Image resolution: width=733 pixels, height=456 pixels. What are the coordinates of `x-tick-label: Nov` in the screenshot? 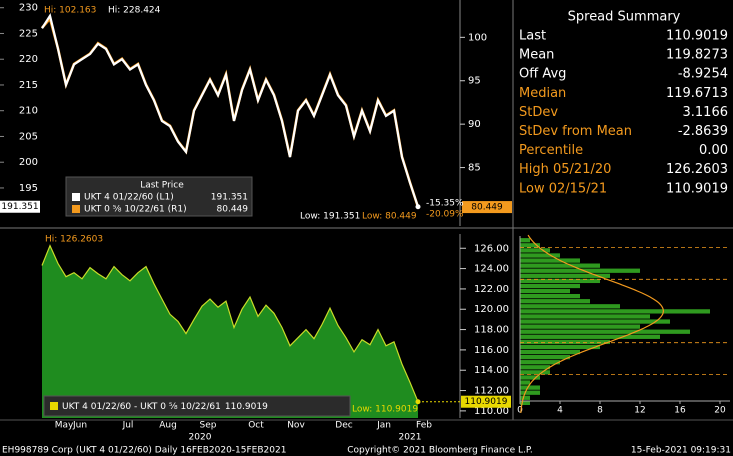 It's located at (296, 426).